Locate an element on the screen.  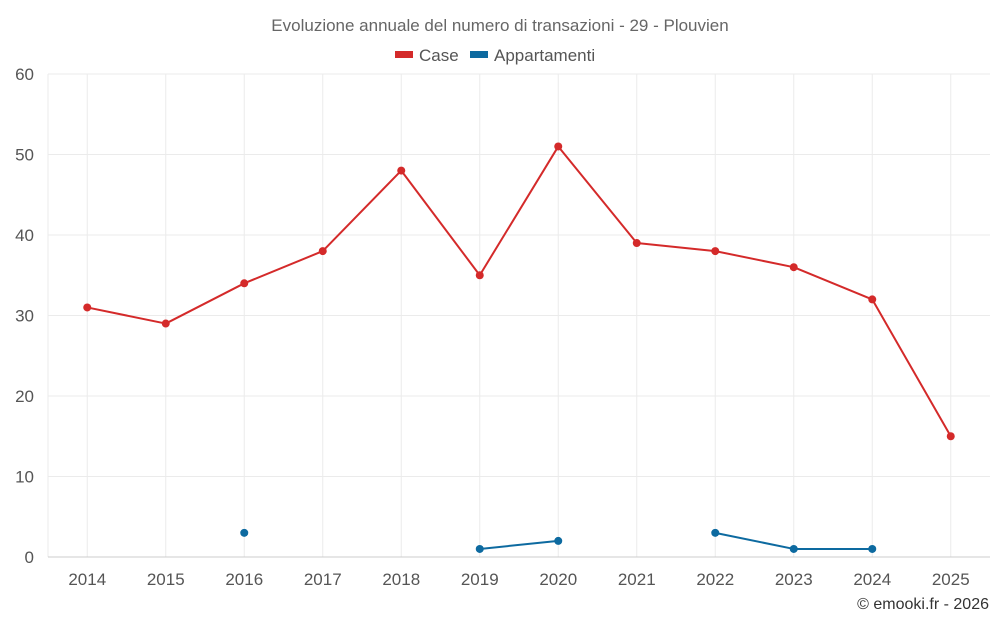
x-tick-label: 2021 is located at coordinates (637, 579).